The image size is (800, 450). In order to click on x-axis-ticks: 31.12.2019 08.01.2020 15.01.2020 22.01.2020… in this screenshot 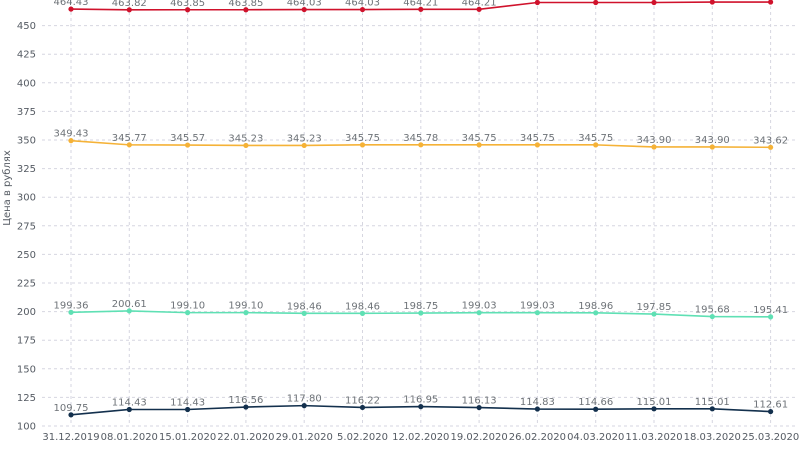, I will do `click(420, 437)`.